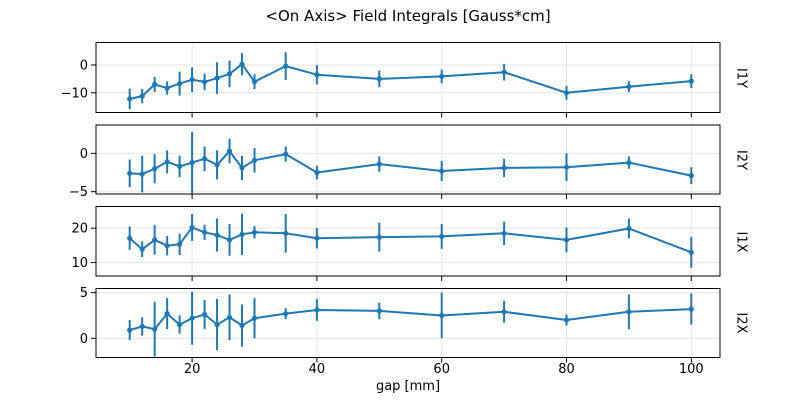 The height and width of the screenshot is (400, 800). What do you see at coordinates (79, 229) in the screenshot?
I see `y-tick-label: 20` at bounding box center [79, 229].